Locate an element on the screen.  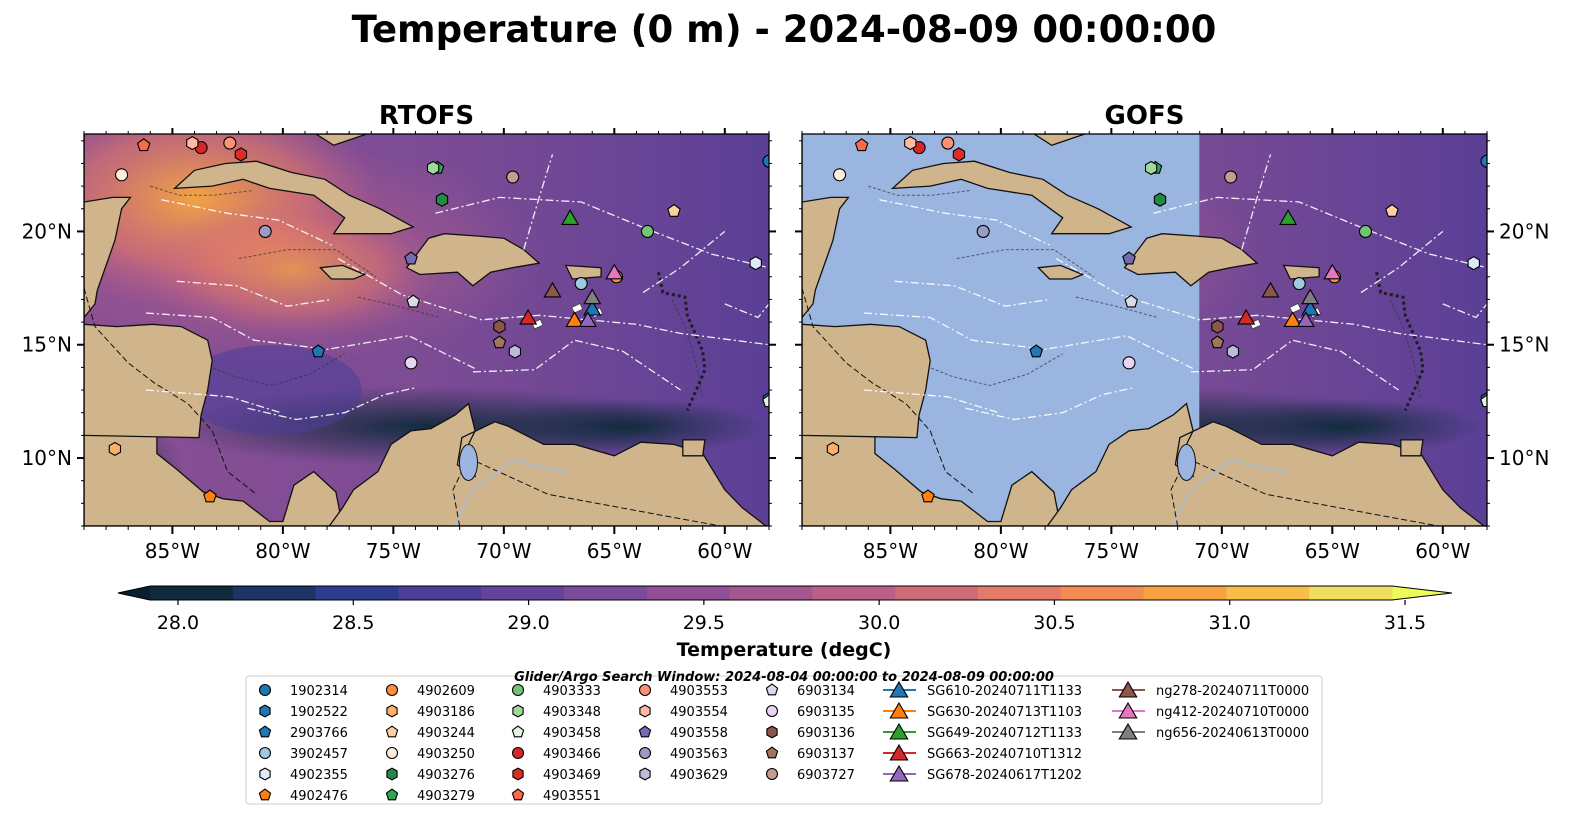
legend-label: 4903469 is located at coordinates (572, 775).